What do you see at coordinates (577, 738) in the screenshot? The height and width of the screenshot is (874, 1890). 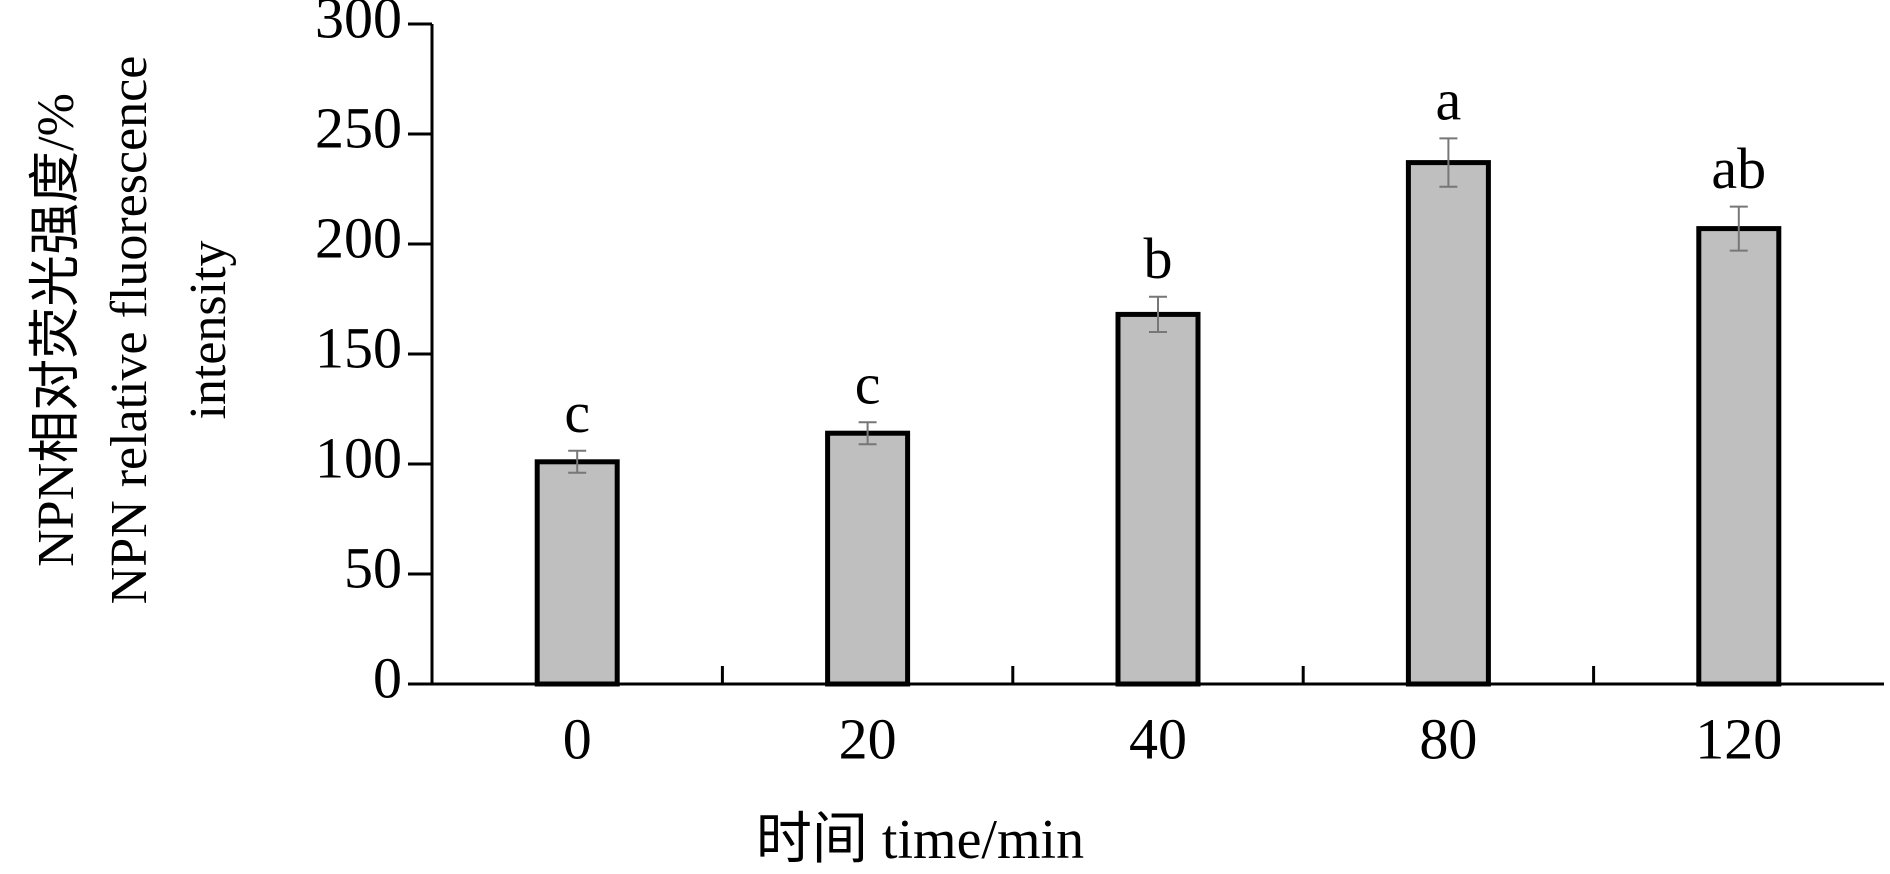 I see `x-tick-label: 0` at bounding box center [577, 738].